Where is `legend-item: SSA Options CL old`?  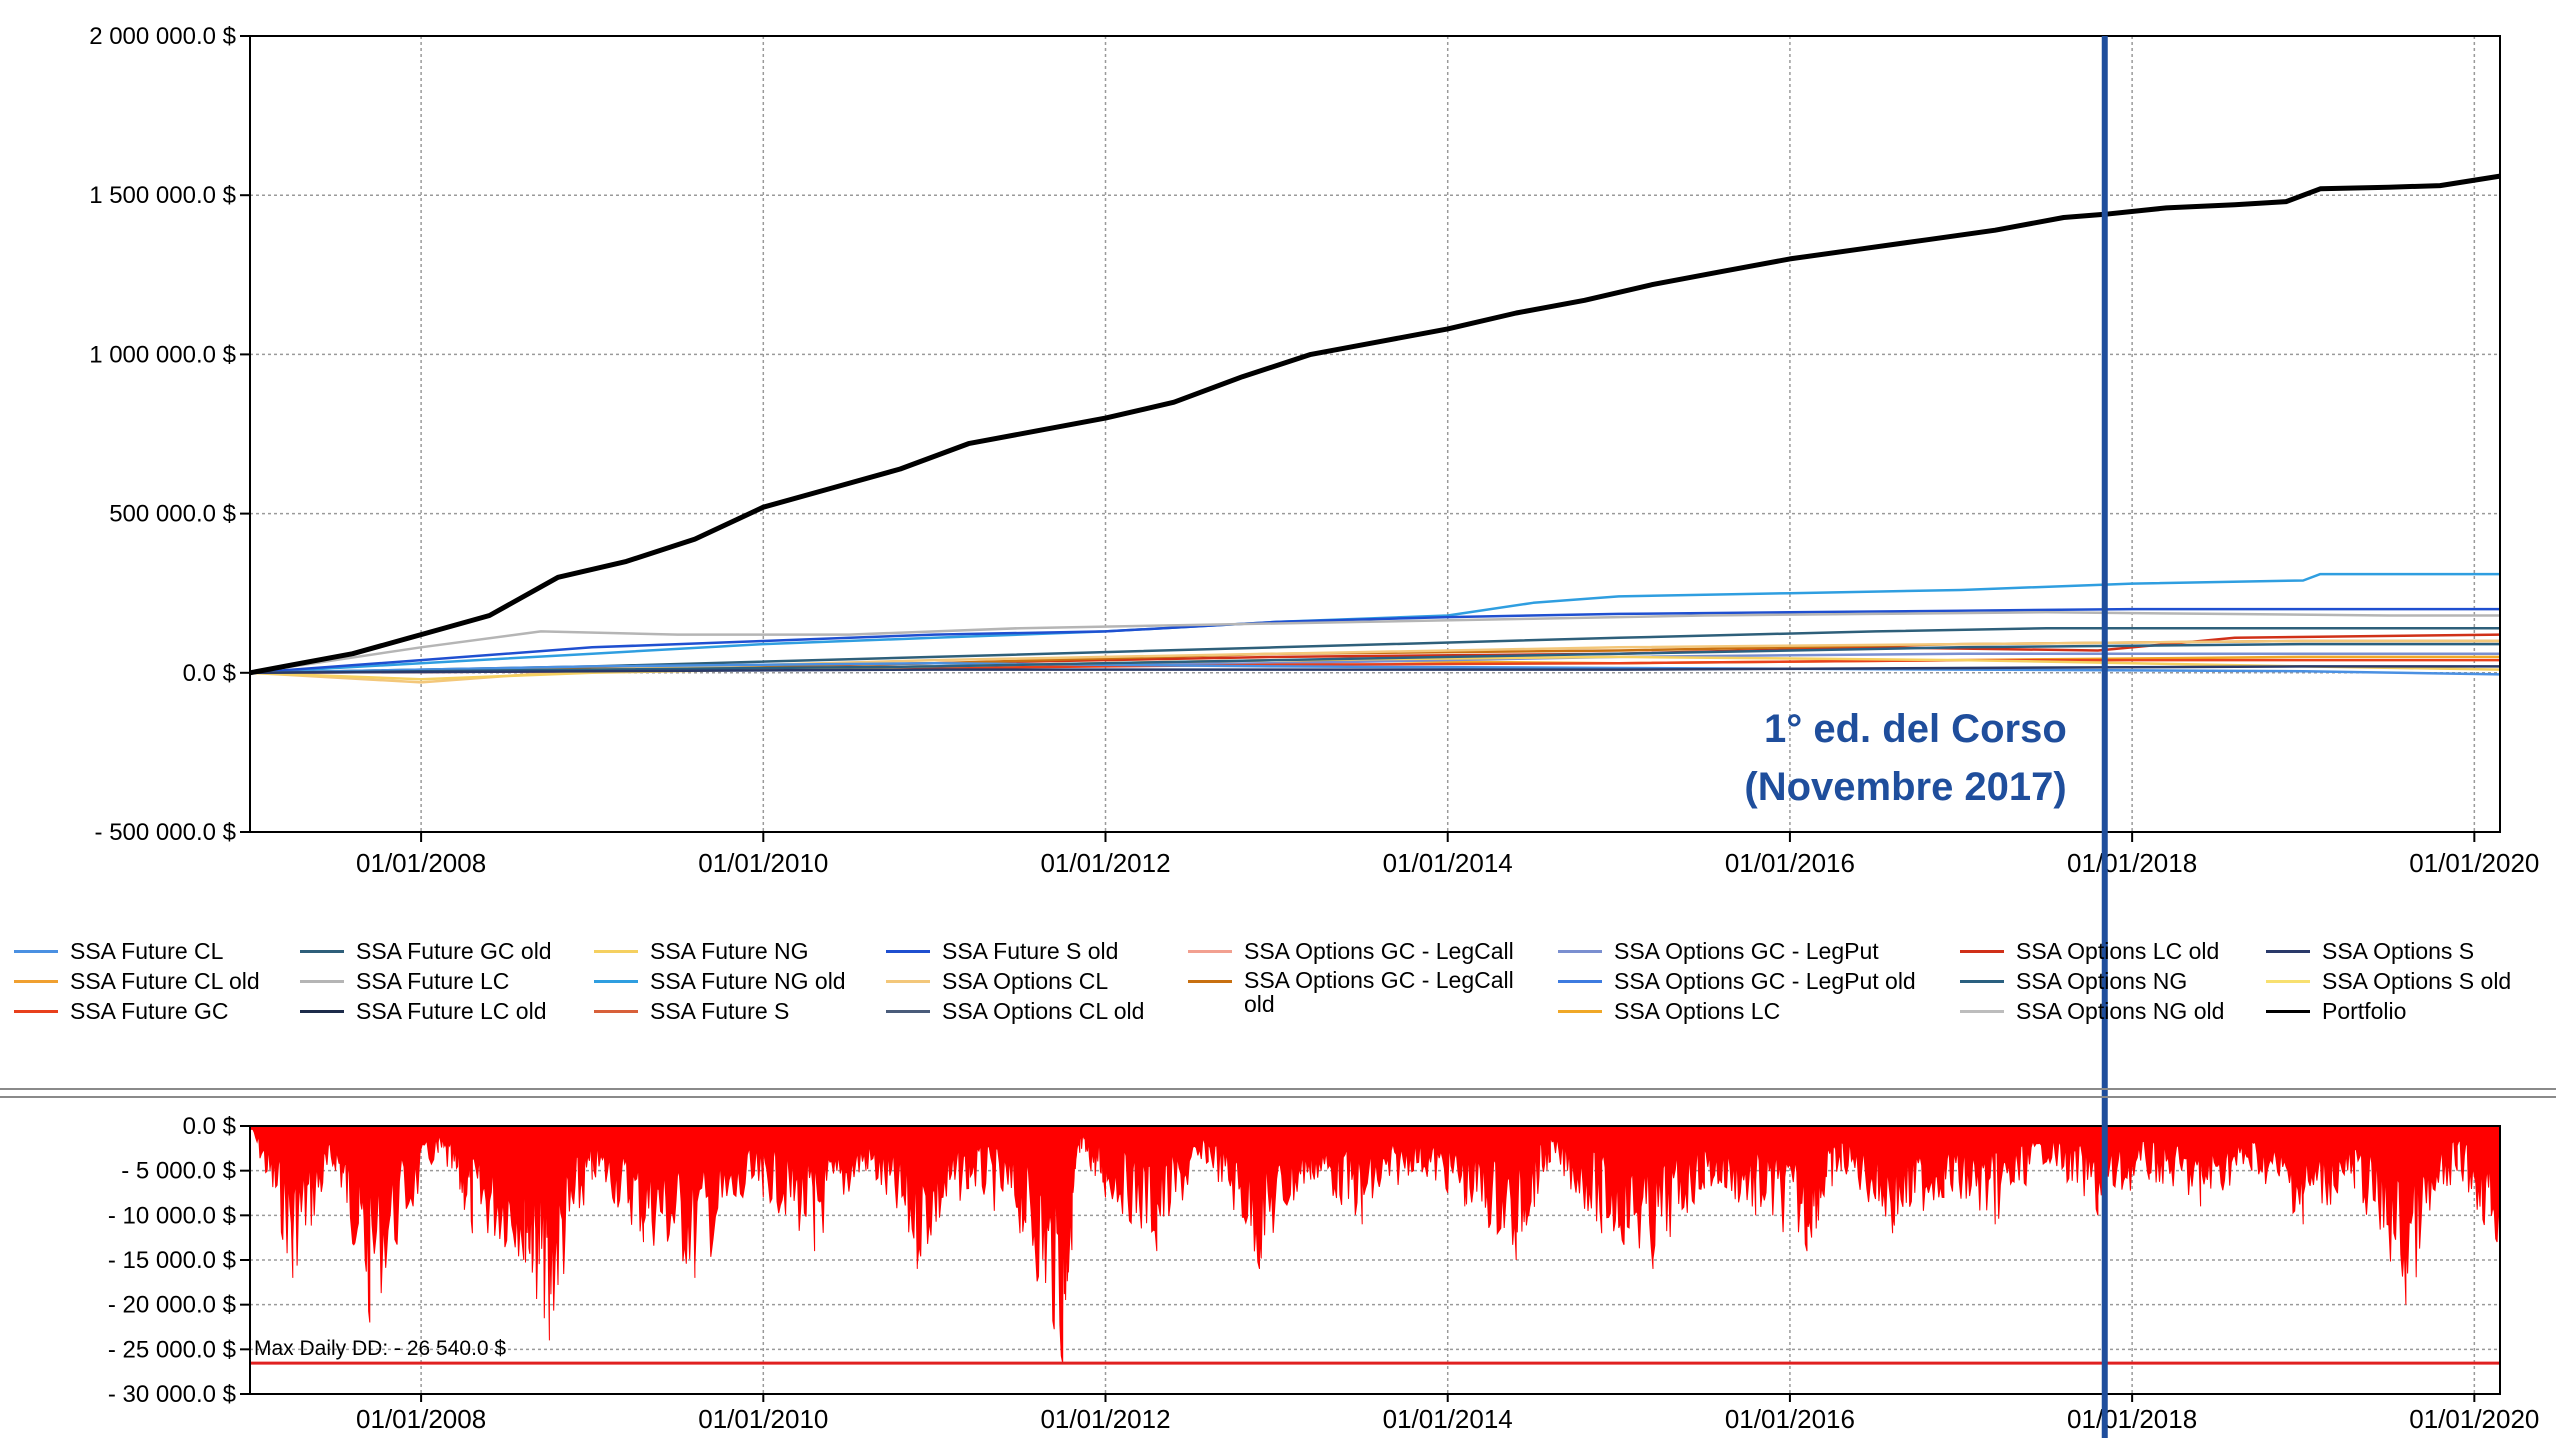 legend-item: SSA Options CL old is located at coordinates (1015, 1011).